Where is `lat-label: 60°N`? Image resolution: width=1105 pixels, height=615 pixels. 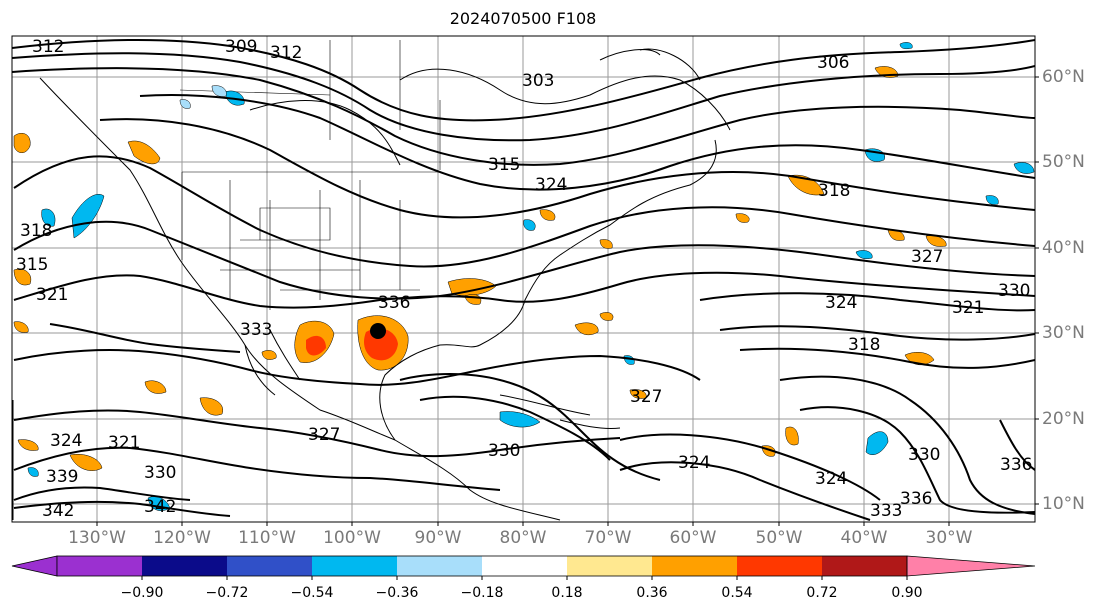 lat-label: 60°N is located at coordinates (1063, 77).